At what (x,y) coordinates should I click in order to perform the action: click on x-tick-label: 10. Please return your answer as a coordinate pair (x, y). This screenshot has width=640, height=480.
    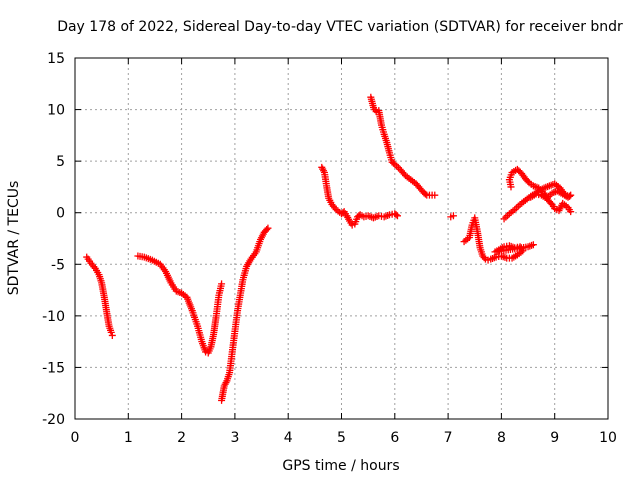
    Looking at the image, I should click on (608, 438).